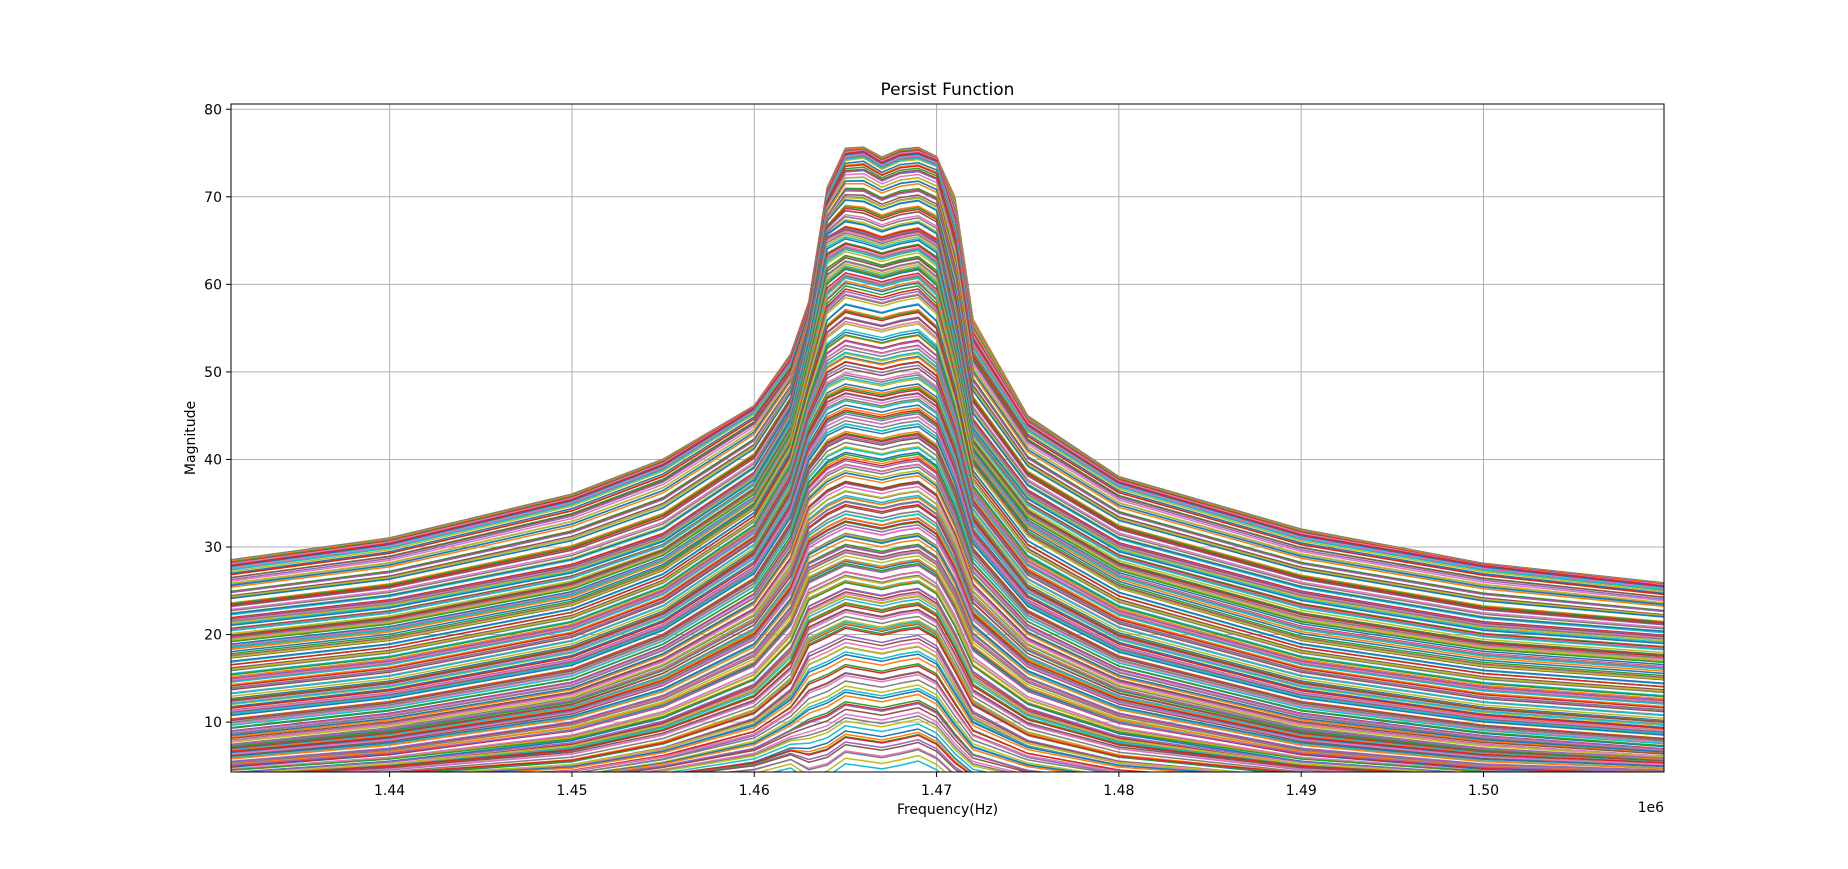  What do you see at coordinates (947, 810) in the screenshot?
I see `x-axis-label: Frequency(Hz)` at bounding box center [947, 810].